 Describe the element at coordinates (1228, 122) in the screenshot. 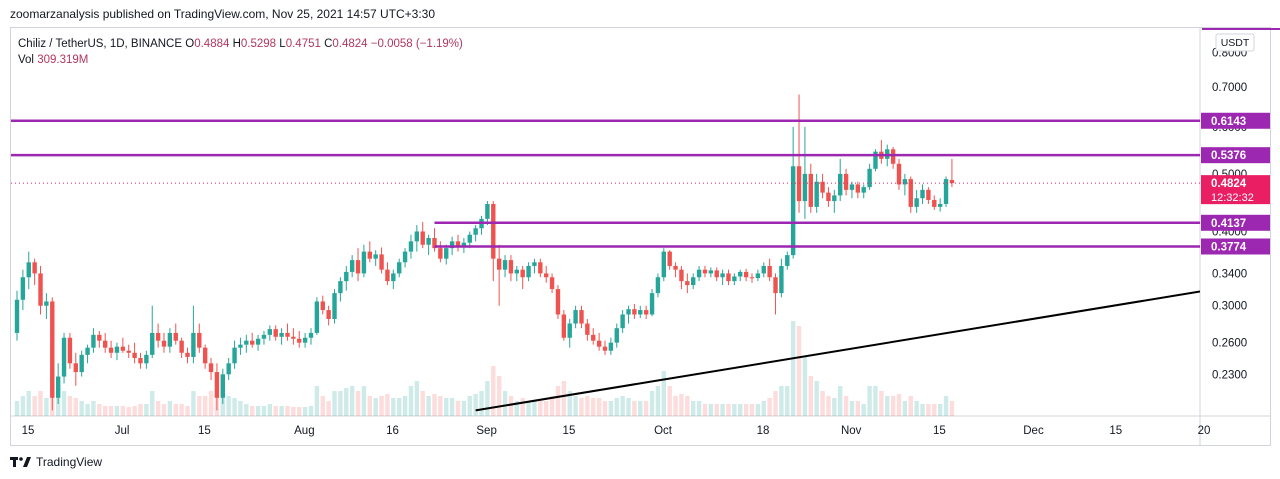

I see `level-price-text: 0.6143` at that location.